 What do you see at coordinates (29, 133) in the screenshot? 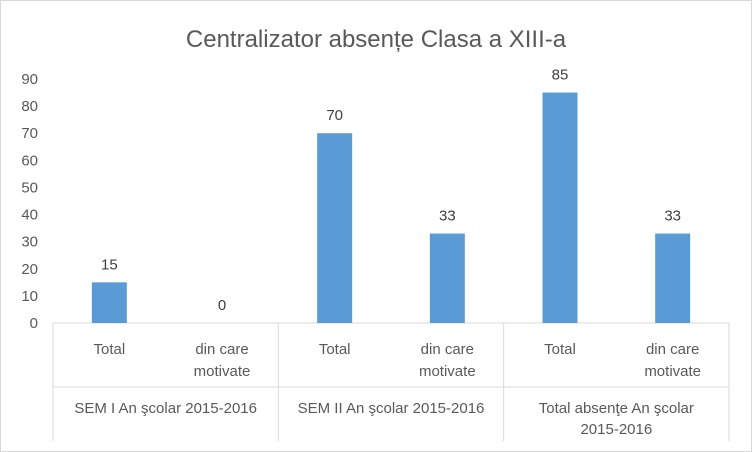
I see `y-tick-label: 70` at bounding box center [29, 133].